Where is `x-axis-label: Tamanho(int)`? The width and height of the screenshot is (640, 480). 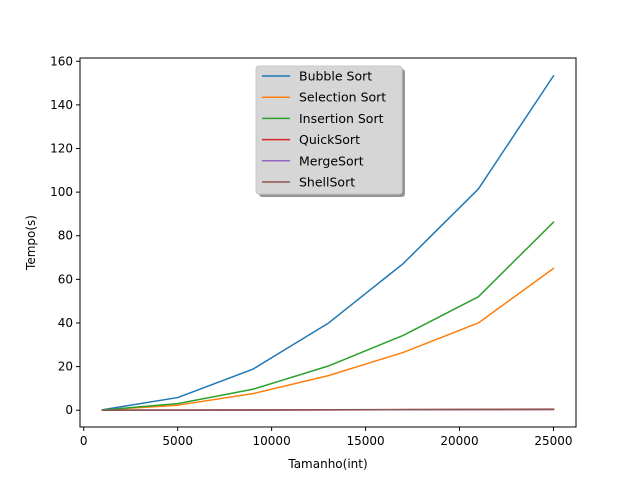
x-axis-label: Tamanho(int) is located at coordinates (327, 464).